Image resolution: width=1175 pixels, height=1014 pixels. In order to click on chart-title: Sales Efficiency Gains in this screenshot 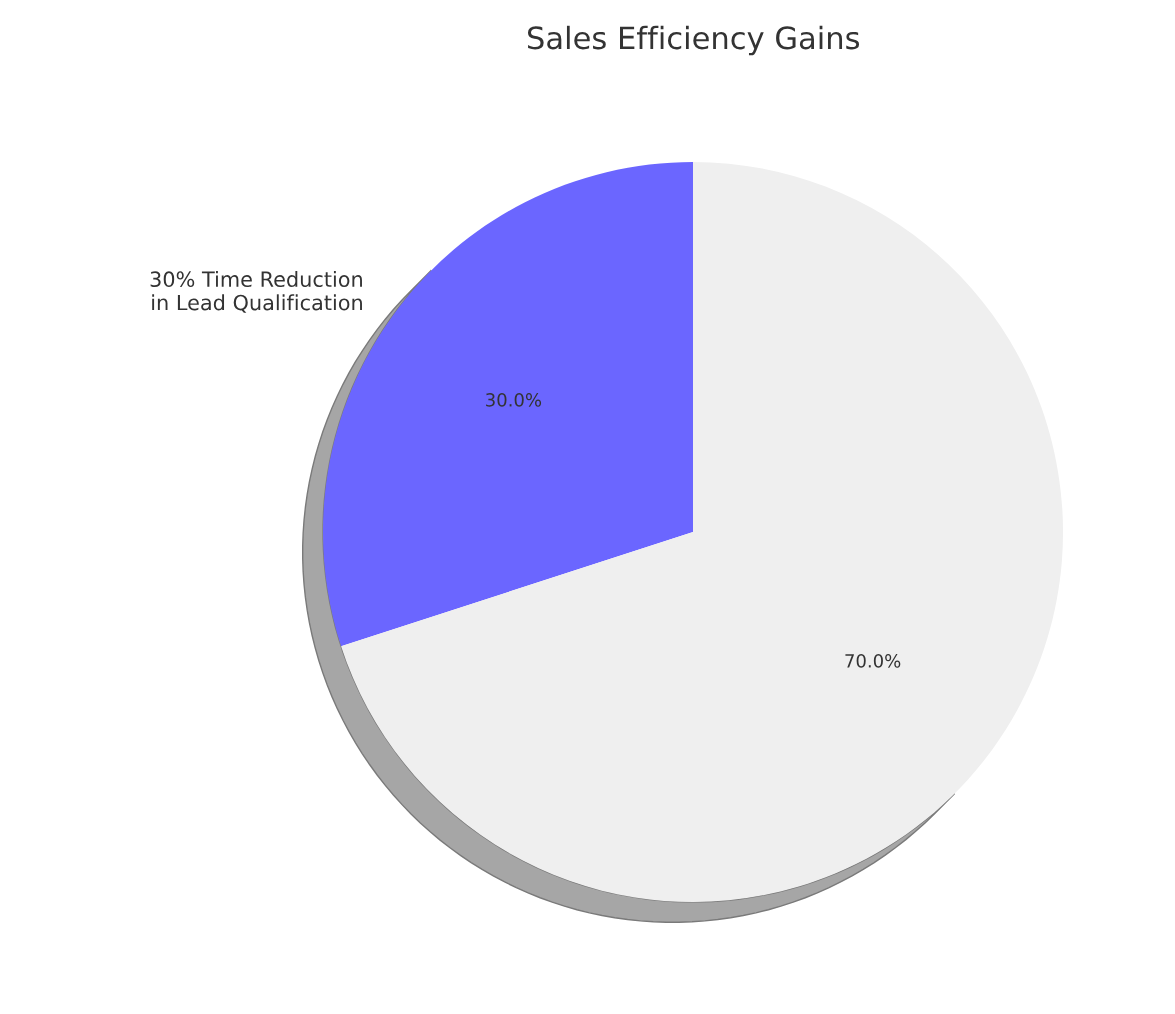, I will do `click(693, 40)`.